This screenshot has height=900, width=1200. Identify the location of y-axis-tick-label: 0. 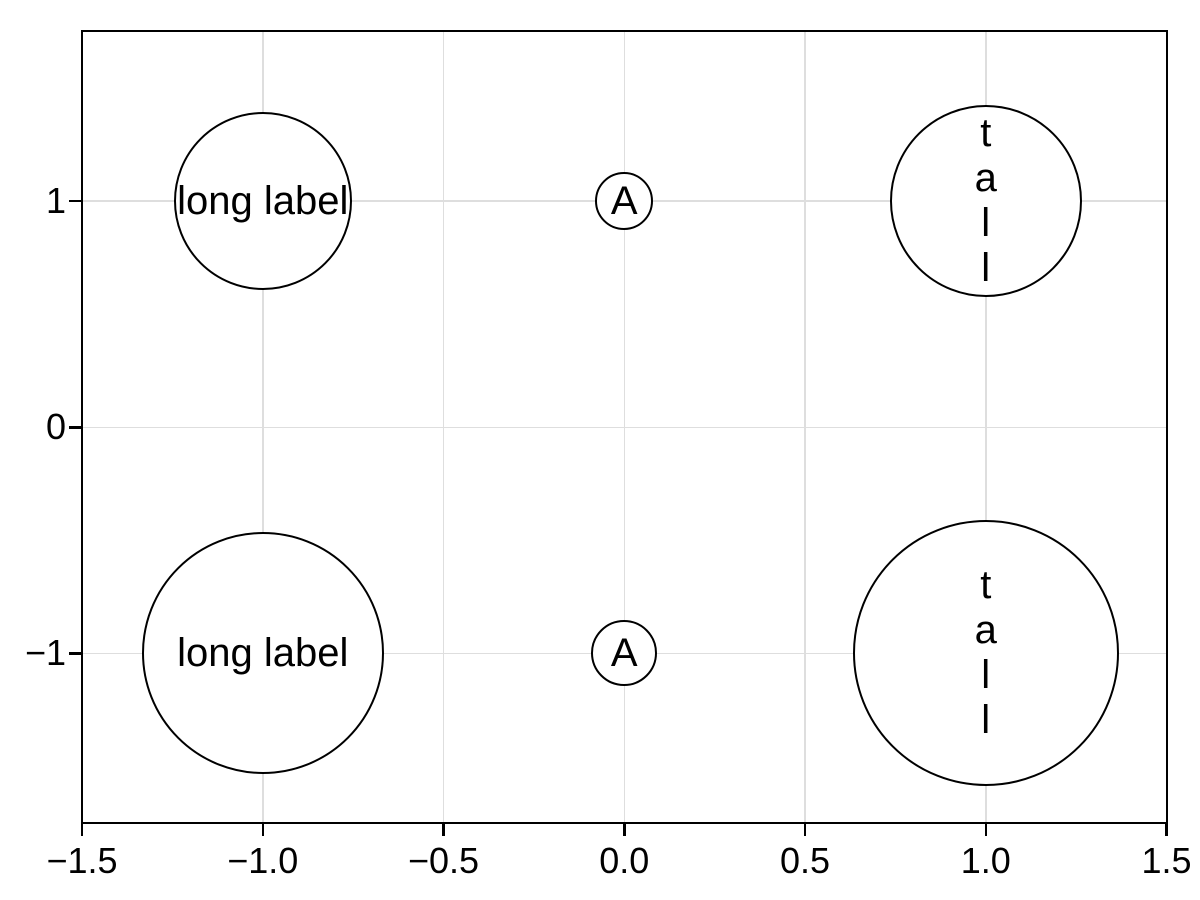
(55, 427).